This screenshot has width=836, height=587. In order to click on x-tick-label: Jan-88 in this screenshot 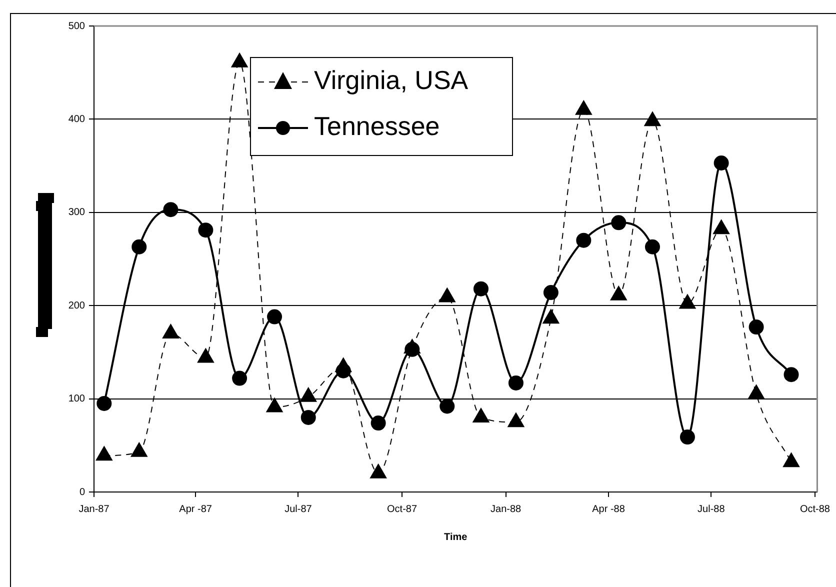, I will do `click(506, 509)`.